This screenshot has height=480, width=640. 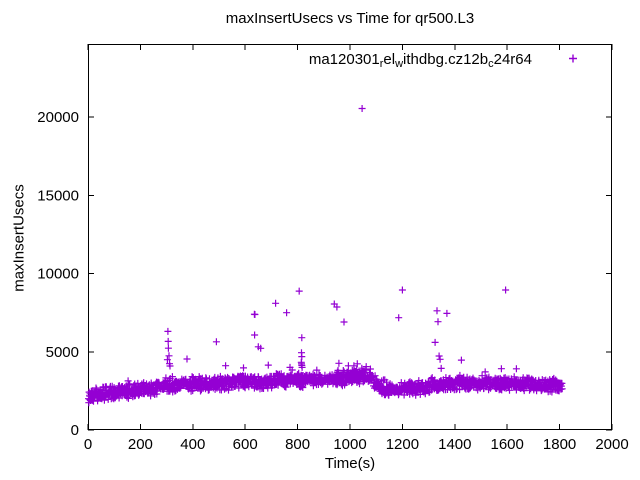 I want to click on x-tick-label: 2000, so click(x=611, y=444).